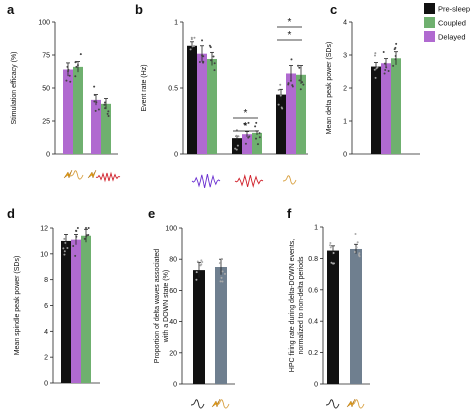 This screenshot has height=417, width=474. What do you see at coordinates (173, 260) in the screenshot?
I see `y-tick-label-e: 80` at bounding box center [173, 260].